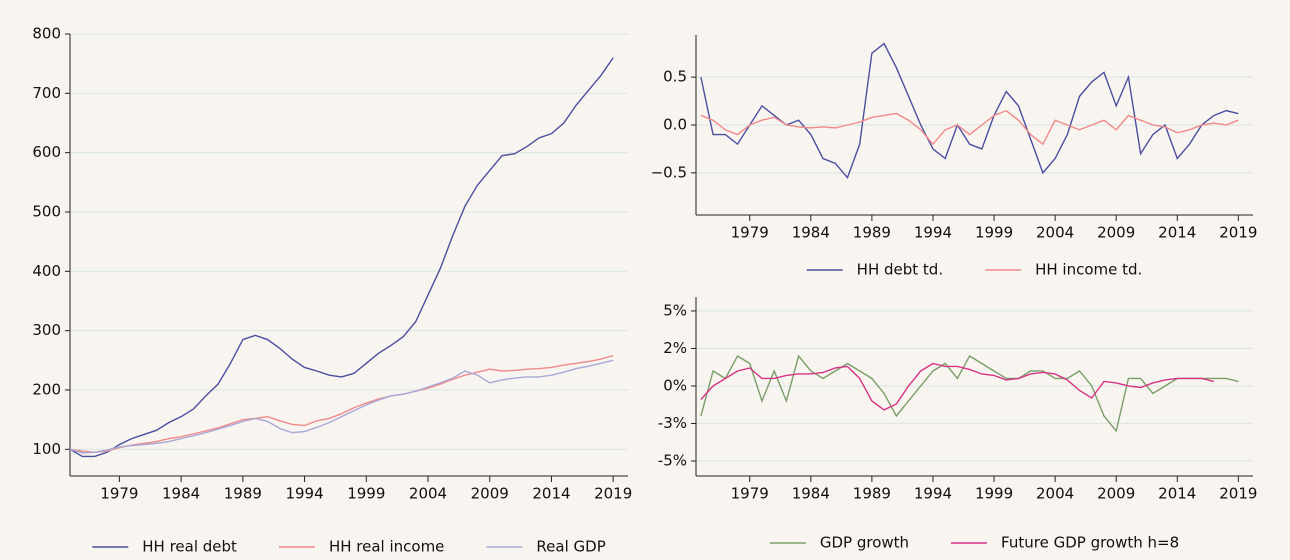 The width and height of the screenshot is (1290, 560). Describe the element at coordinates (675, 77) in the screenshot. I see `y-tick-label: 0.5` at that location.